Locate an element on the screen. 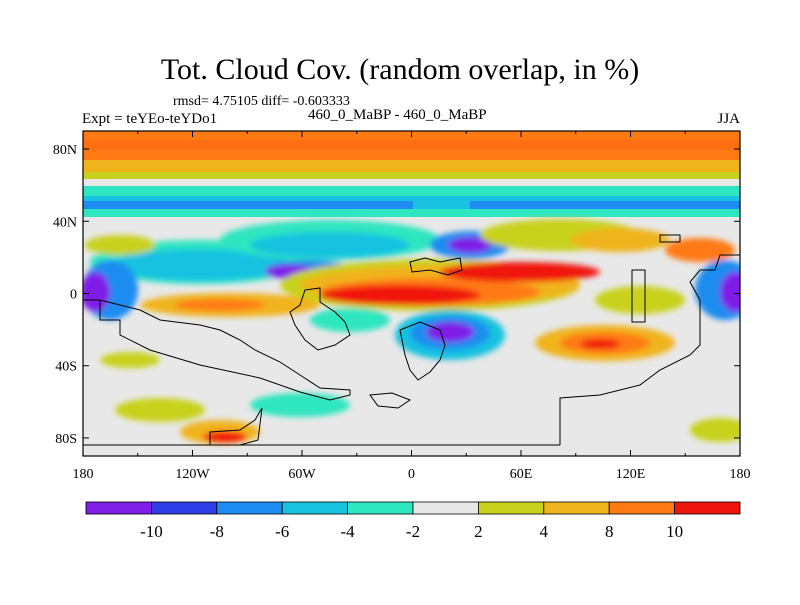  blob-30n-orange is located at coordinates (620, 240).